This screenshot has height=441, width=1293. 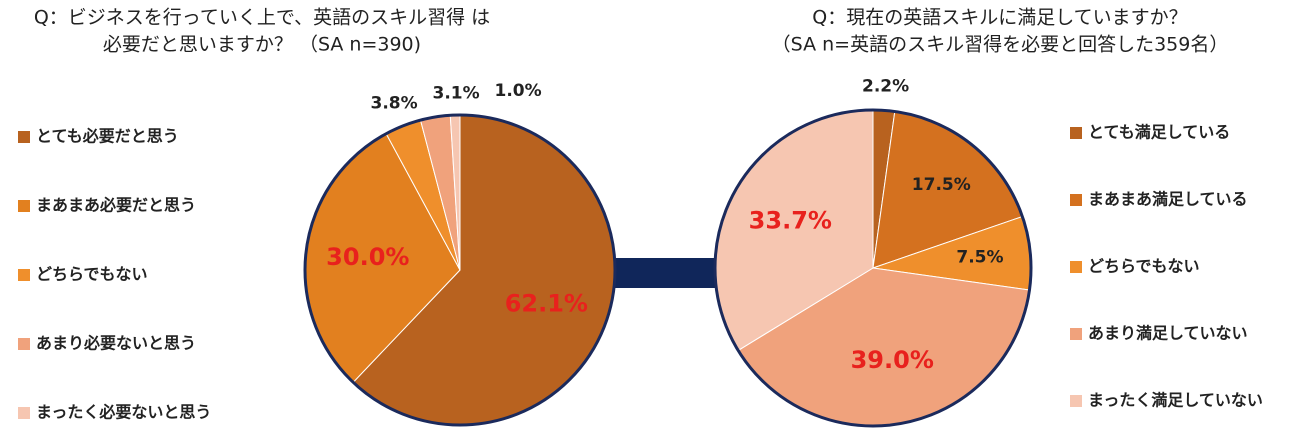 I want to click on legend-label: まったく必要ないと思う, so click(x=123, y=412).